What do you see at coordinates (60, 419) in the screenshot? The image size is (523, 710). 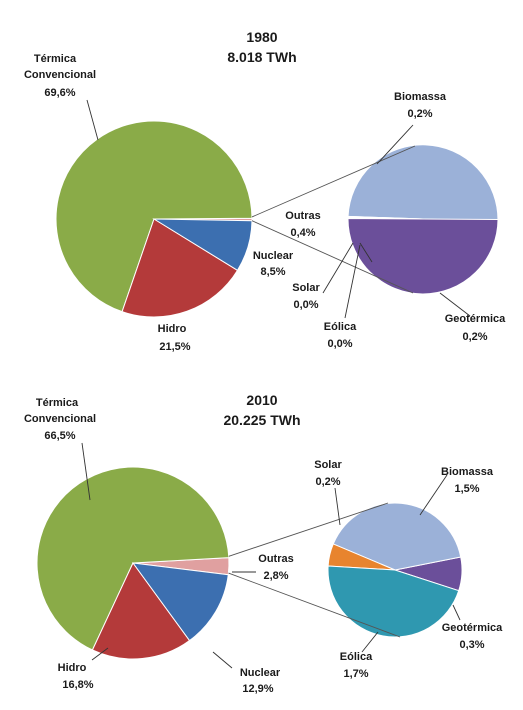 I see `label-termica-2010-line2: Convencional` at bounding box center [60, 419].